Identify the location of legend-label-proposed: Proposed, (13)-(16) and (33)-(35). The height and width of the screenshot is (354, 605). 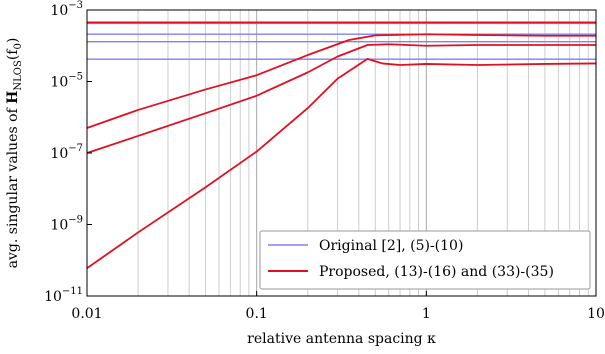
(436, 272).